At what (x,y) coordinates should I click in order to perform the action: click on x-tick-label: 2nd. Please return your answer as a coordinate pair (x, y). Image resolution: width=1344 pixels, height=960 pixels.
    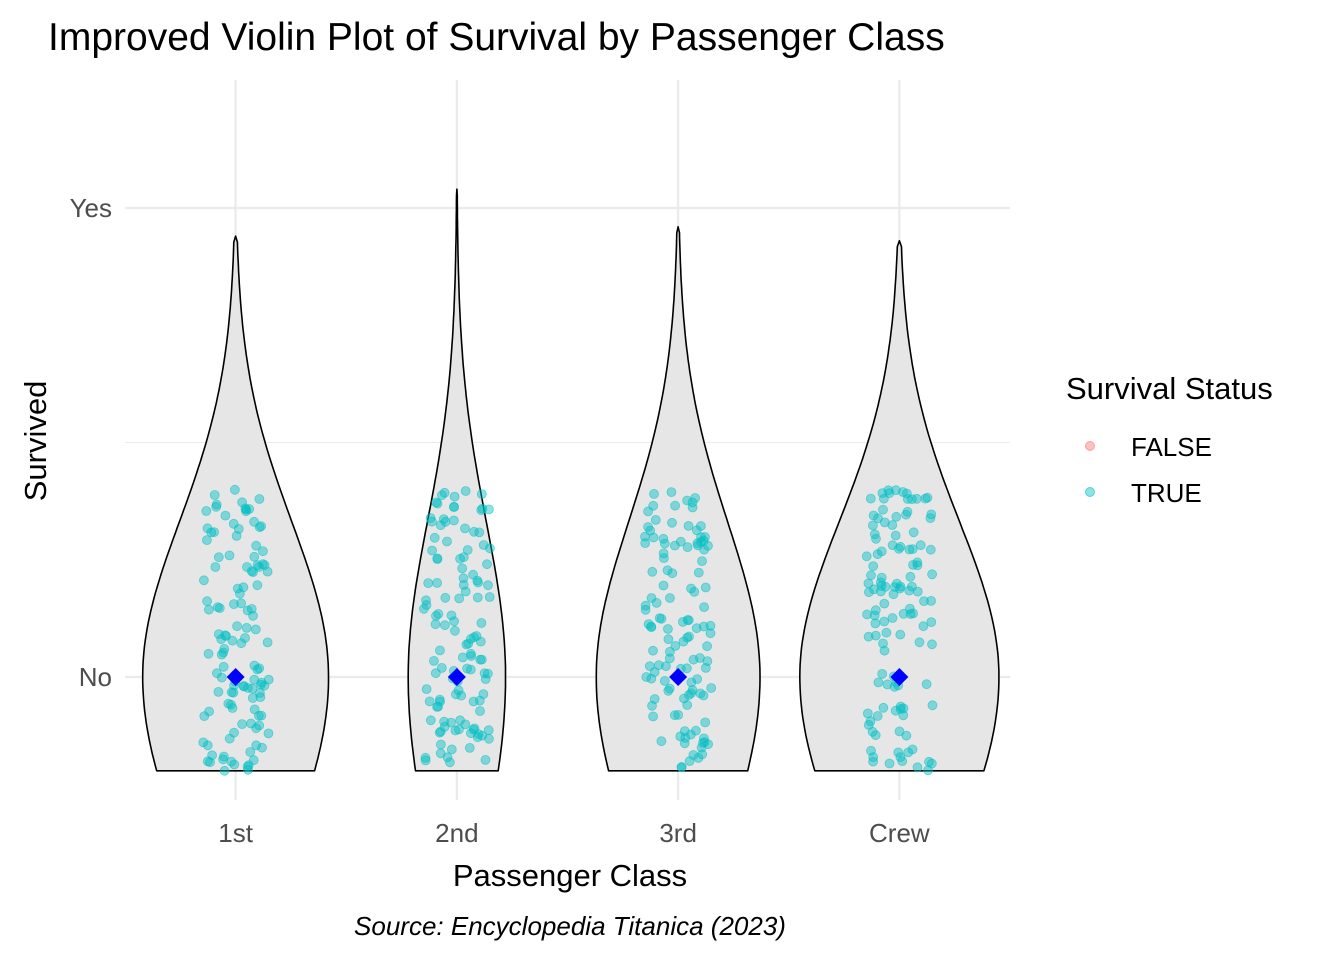
    Looking at the image, I should click on (456, 833).